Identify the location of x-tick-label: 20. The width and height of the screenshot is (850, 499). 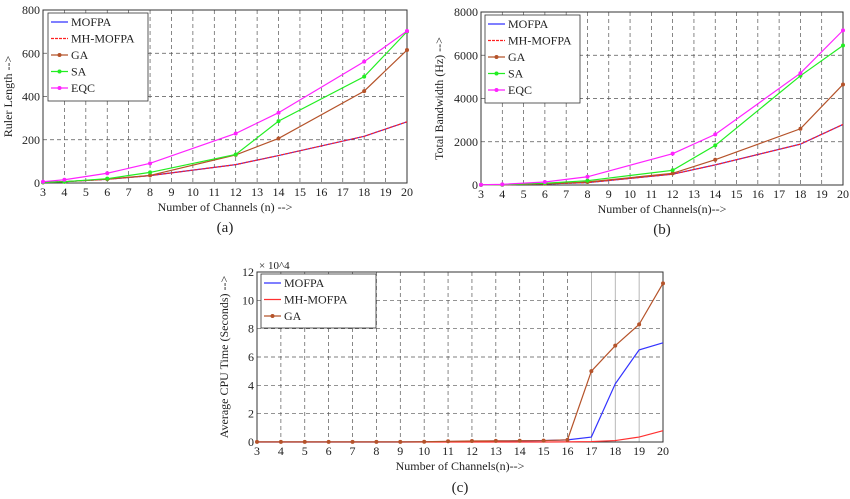
(843, 194).